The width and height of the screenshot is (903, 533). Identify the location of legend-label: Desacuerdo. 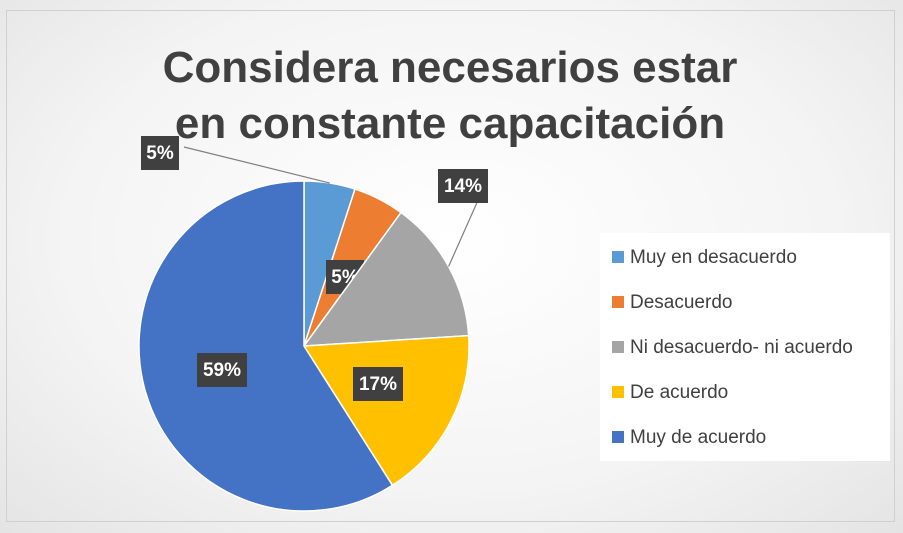
(681, 302).